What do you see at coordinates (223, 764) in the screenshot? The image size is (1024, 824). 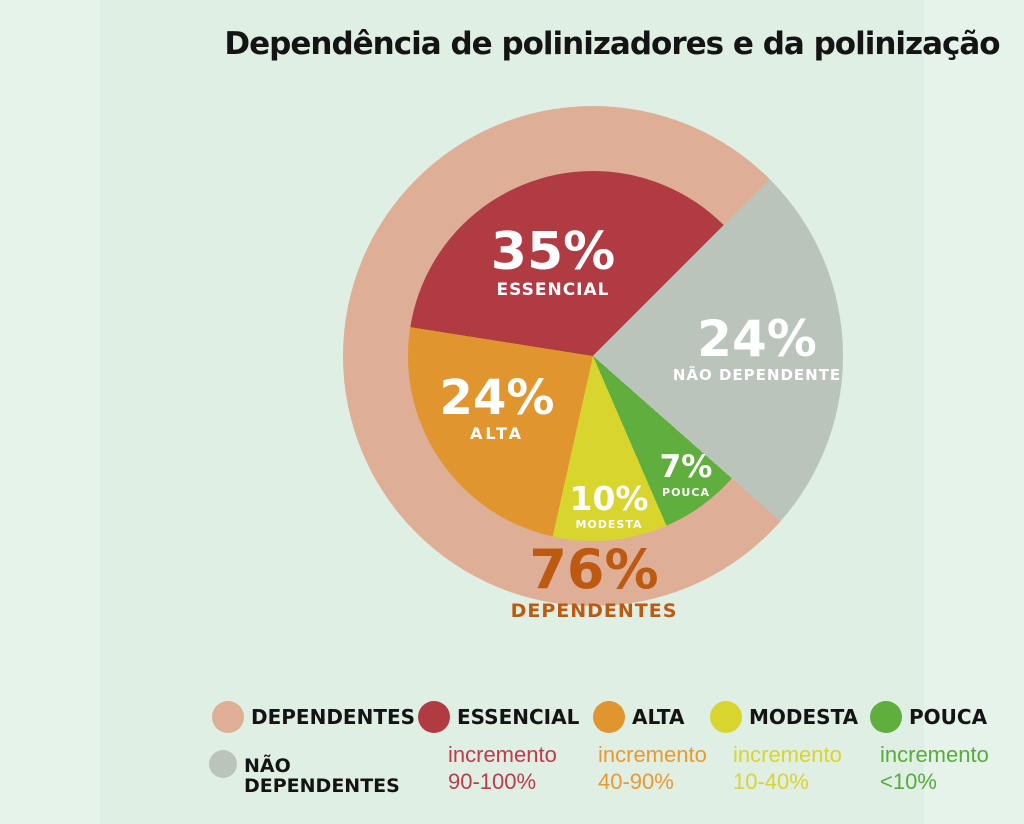 I see `legend-swatch-nao-dependentes` at bounding box center [223, 764].